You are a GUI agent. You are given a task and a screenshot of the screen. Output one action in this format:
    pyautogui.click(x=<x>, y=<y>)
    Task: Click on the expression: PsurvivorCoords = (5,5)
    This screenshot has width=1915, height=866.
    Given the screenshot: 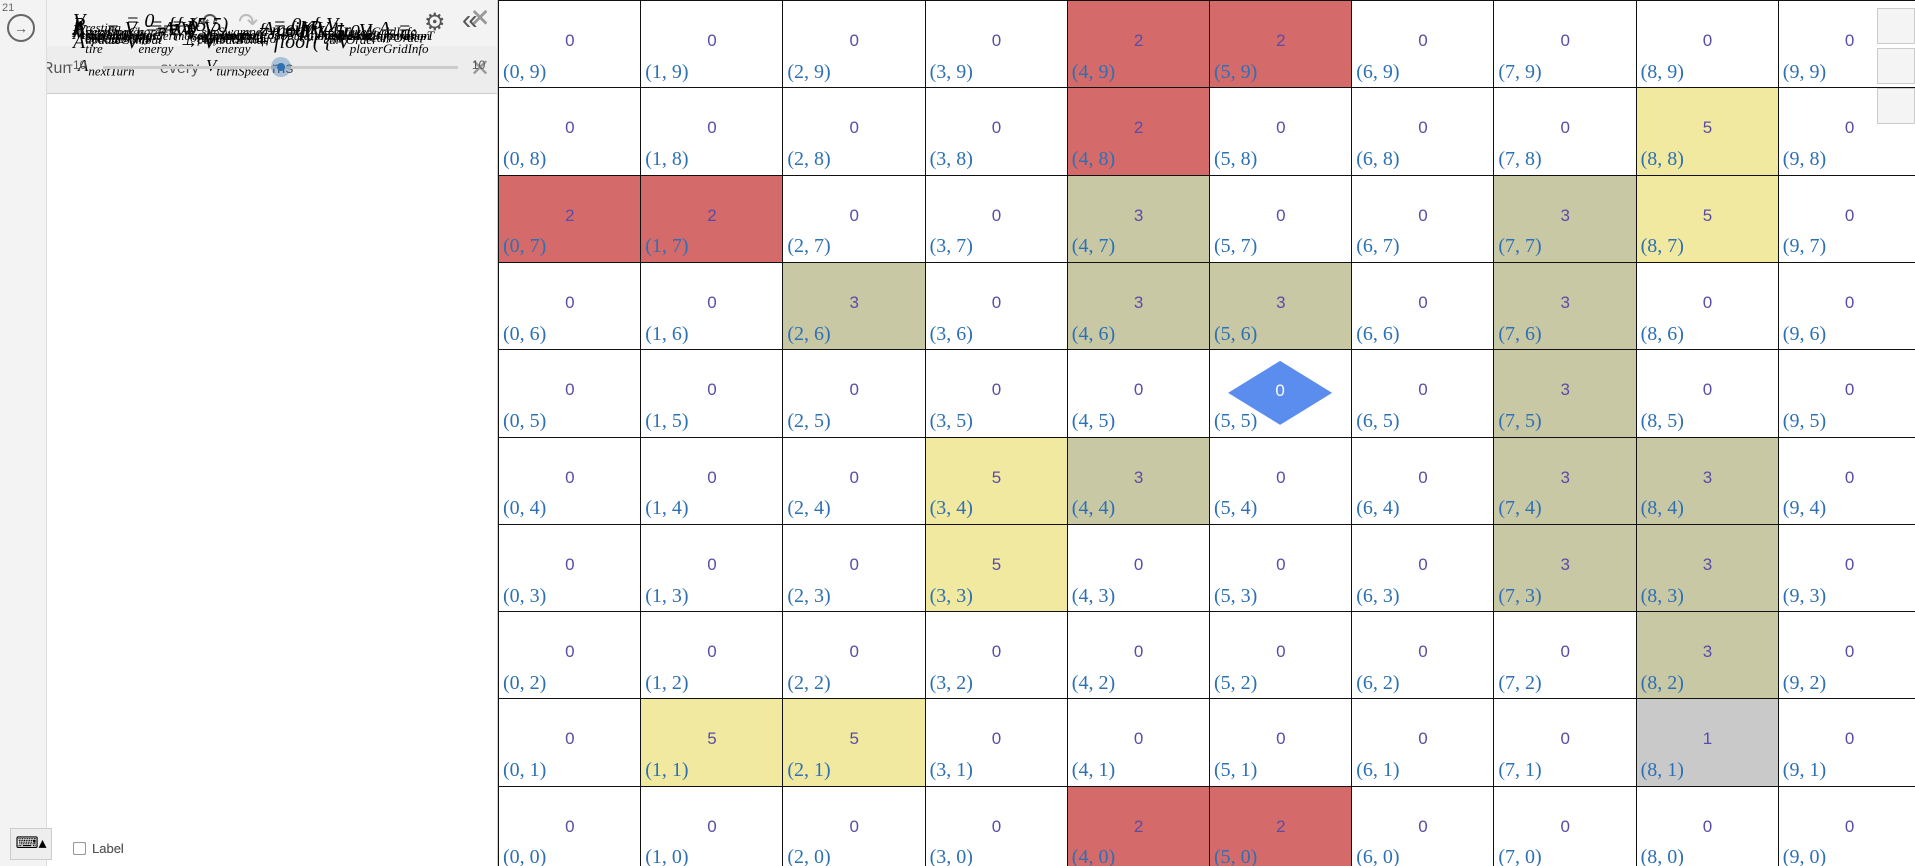 What is the action you would take?
    pyautogui.click(x=150, y=27)
    